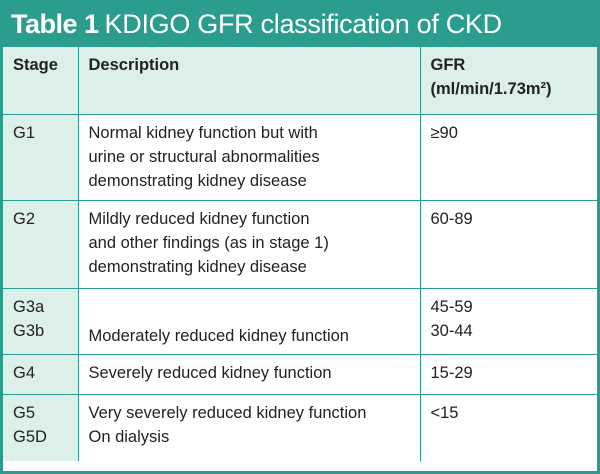  Describe the element at coordinates (508, 374) in the screenshot. I see `gfr-cell: 15-29` at that location.